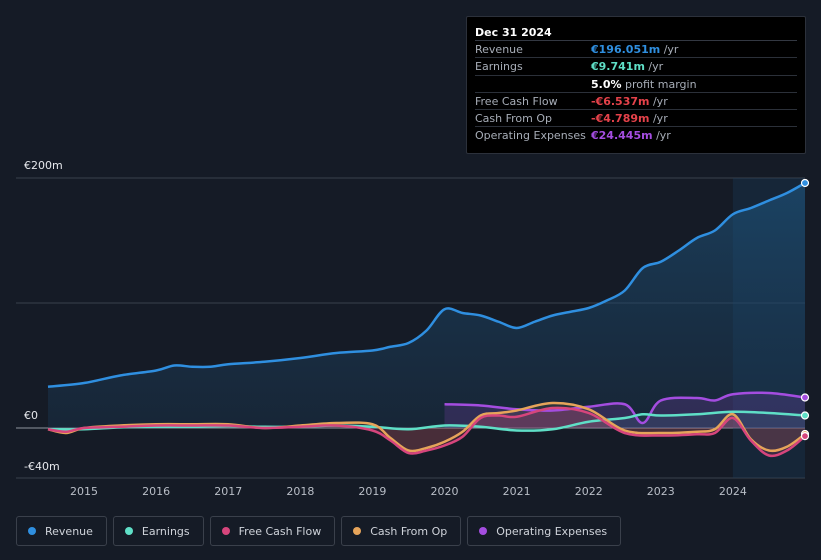 The height and width of the screenshot is (560, 821). I want to click on tooltip-value: €196.051m /yr, so click(635, 49).